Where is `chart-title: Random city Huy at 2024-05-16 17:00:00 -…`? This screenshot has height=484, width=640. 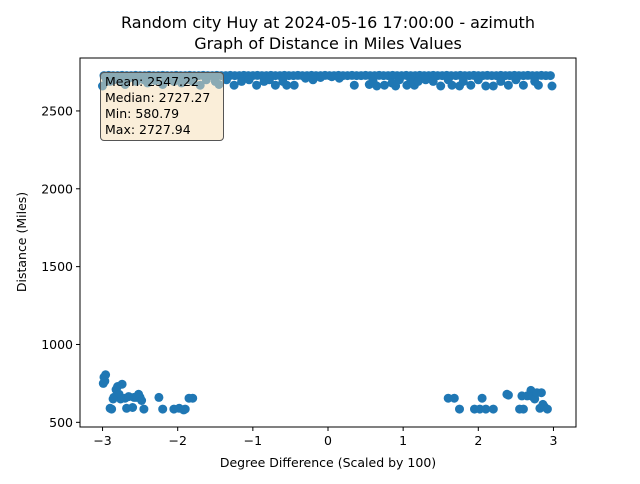 chart-title: Random city Huy at 2024-05-16 17:00:00 -… is located at coordinates (328, 22).